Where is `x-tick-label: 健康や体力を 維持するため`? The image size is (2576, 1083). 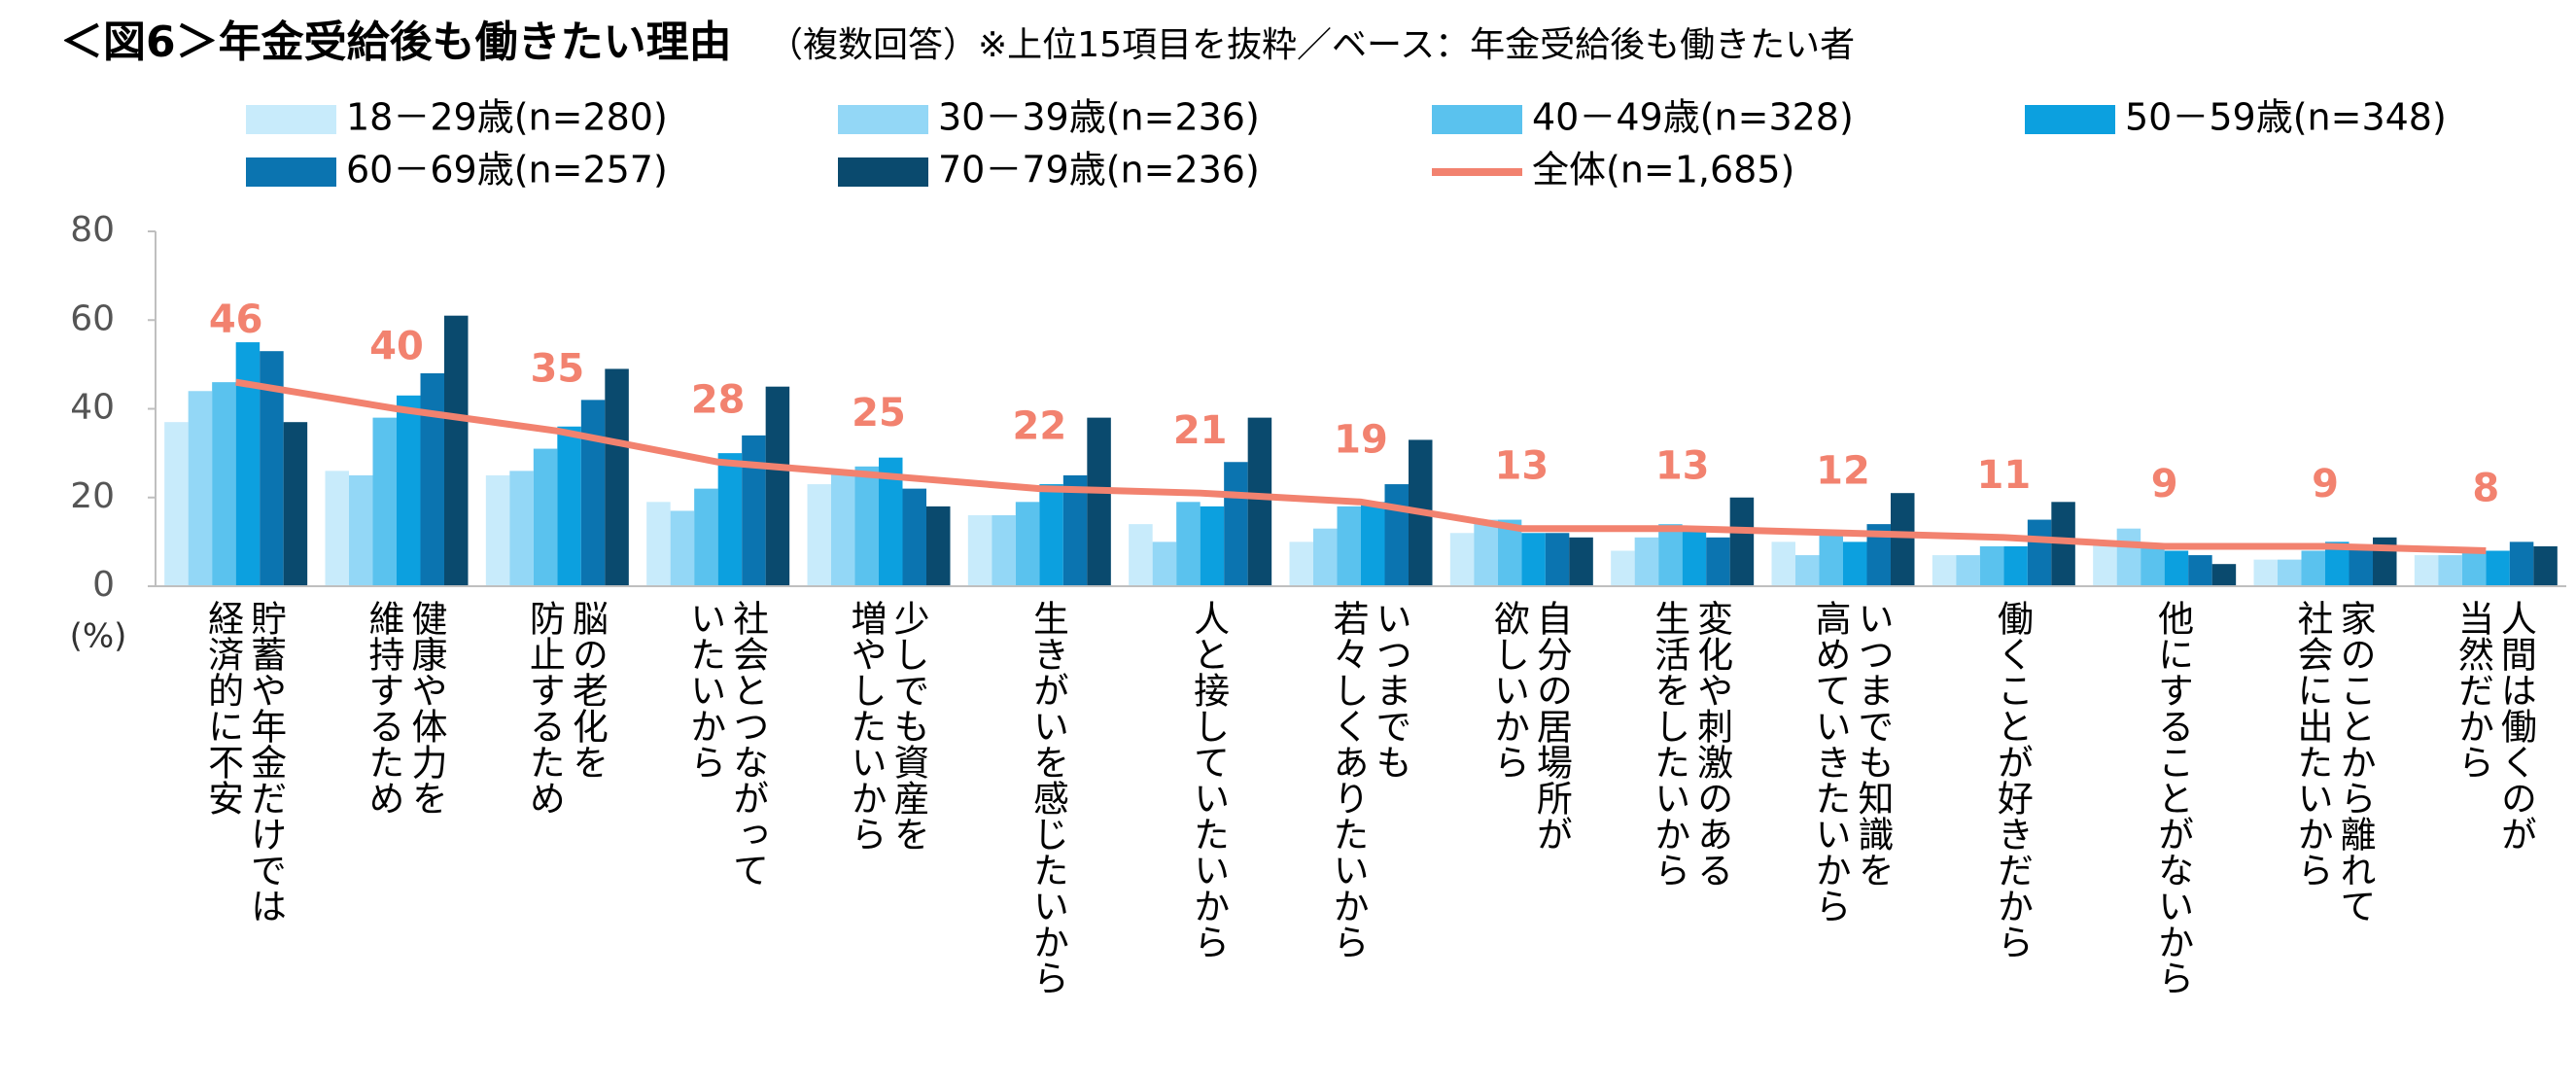 x-tick-label: 健康や体力を 維持するため is located at coordinates (405, 708).